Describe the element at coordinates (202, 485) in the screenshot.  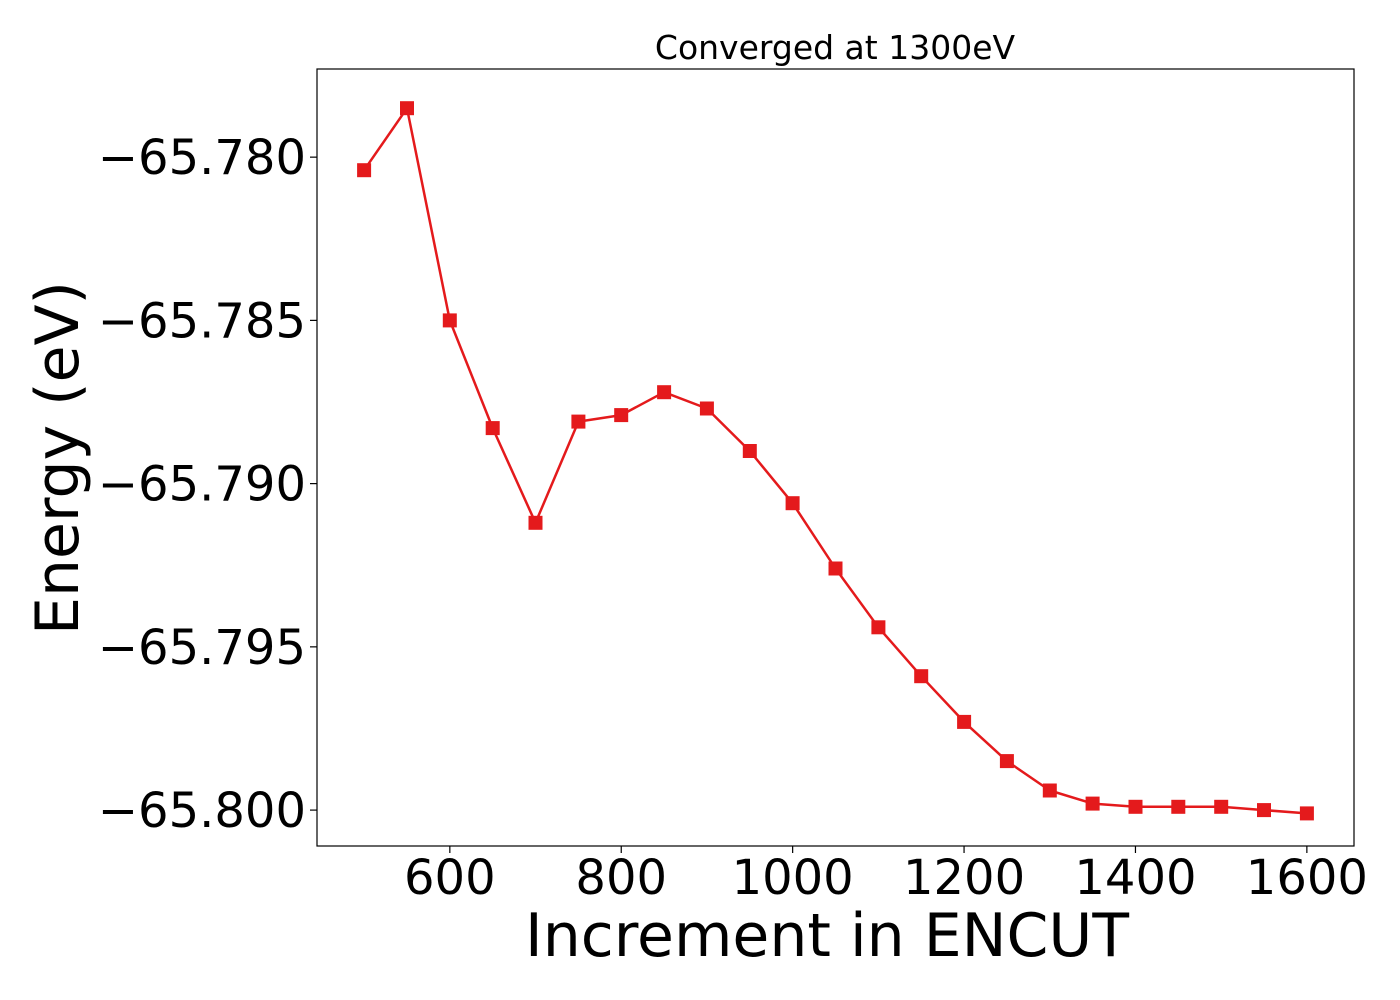
I see `y-tick-label: −65.790` at that location.